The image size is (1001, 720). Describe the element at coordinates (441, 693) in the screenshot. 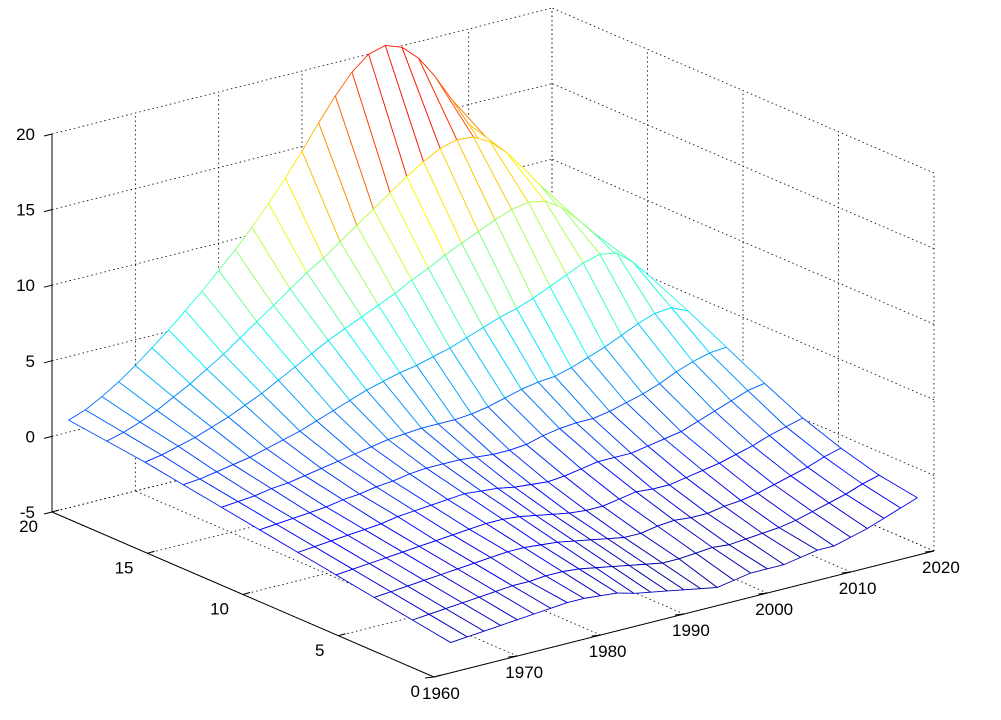

I see `x-tick-label: 1960` at that location.